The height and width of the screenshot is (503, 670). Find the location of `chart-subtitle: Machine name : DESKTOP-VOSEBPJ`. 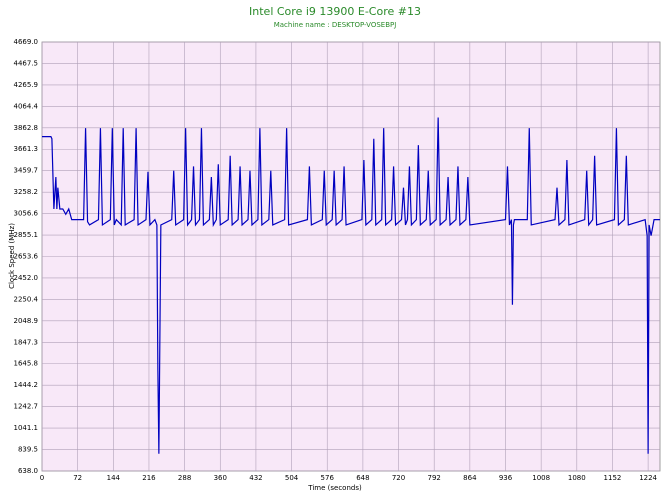

chart-subtitle: Machine name : DESKTOP-VOSEBPJ is located at coordinates (335, 25).